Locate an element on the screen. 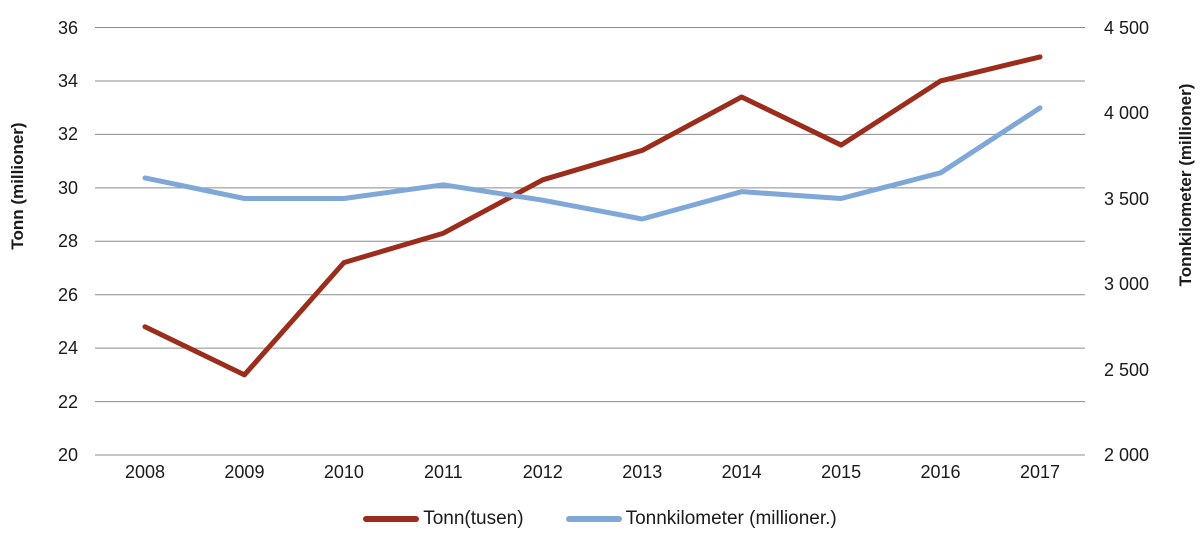 This screenshot has width=1200, height=560. left-tick-26: 26 is located at coordinates (67, 294).